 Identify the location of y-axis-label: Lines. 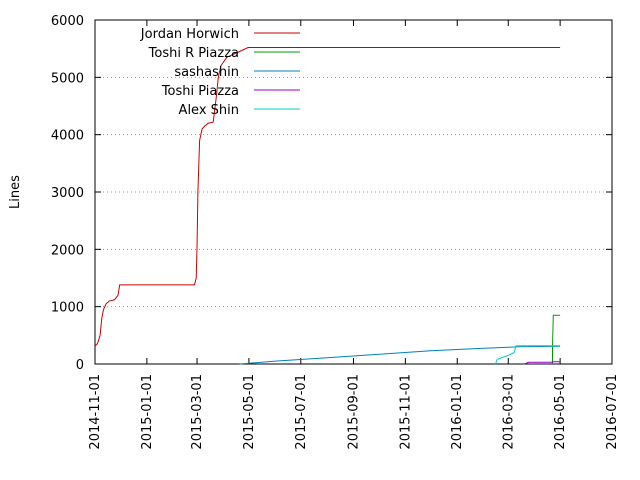
(15, 192).